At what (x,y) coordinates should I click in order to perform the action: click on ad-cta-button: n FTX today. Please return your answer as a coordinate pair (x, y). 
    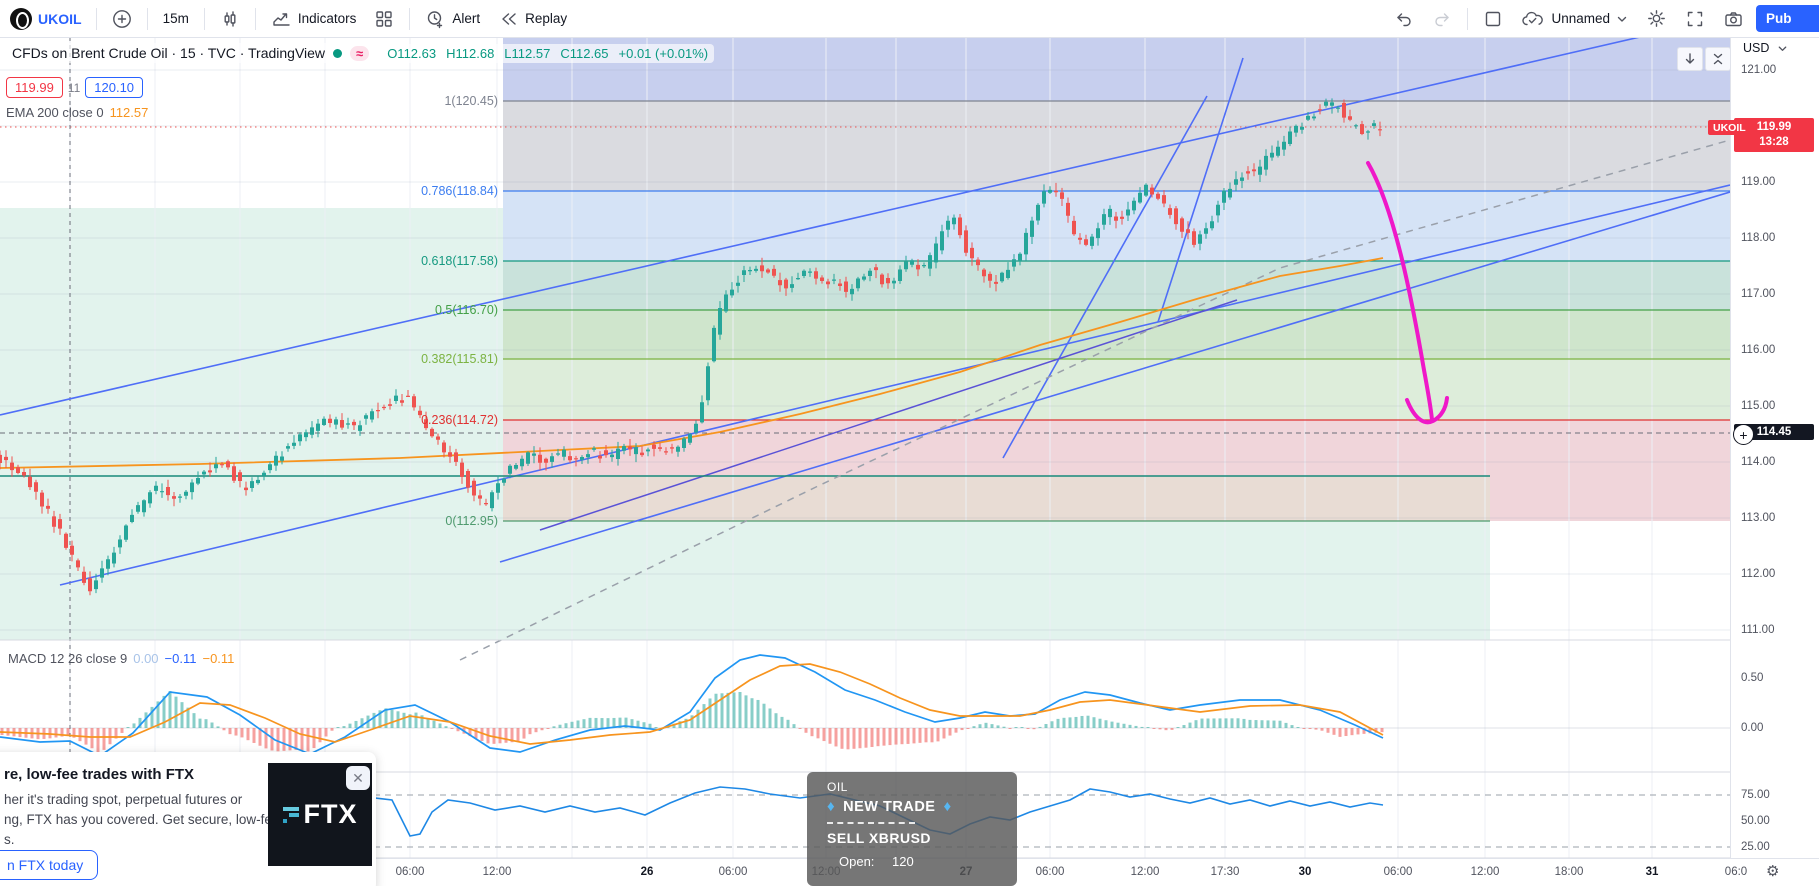
    Looking at the image, I should click on (49, 865).